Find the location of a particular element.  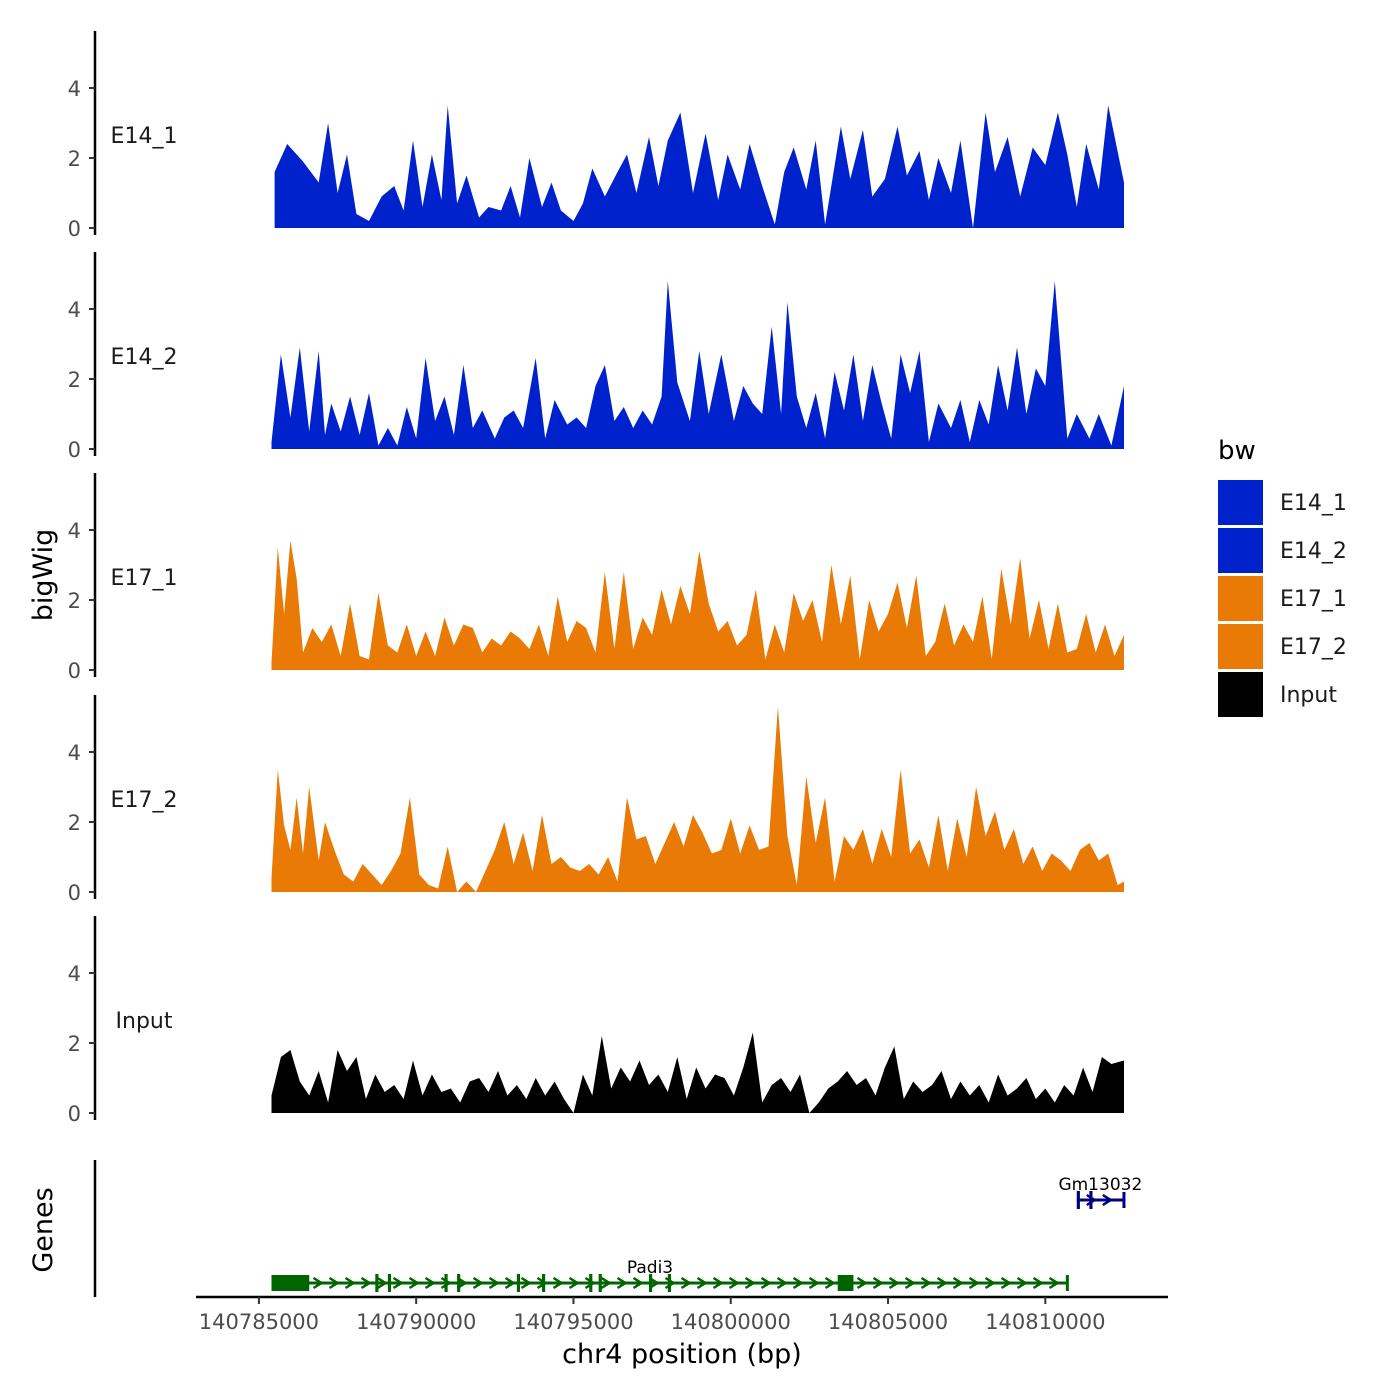

legend-label: E17_2 is located at coordinates (1313, 647).